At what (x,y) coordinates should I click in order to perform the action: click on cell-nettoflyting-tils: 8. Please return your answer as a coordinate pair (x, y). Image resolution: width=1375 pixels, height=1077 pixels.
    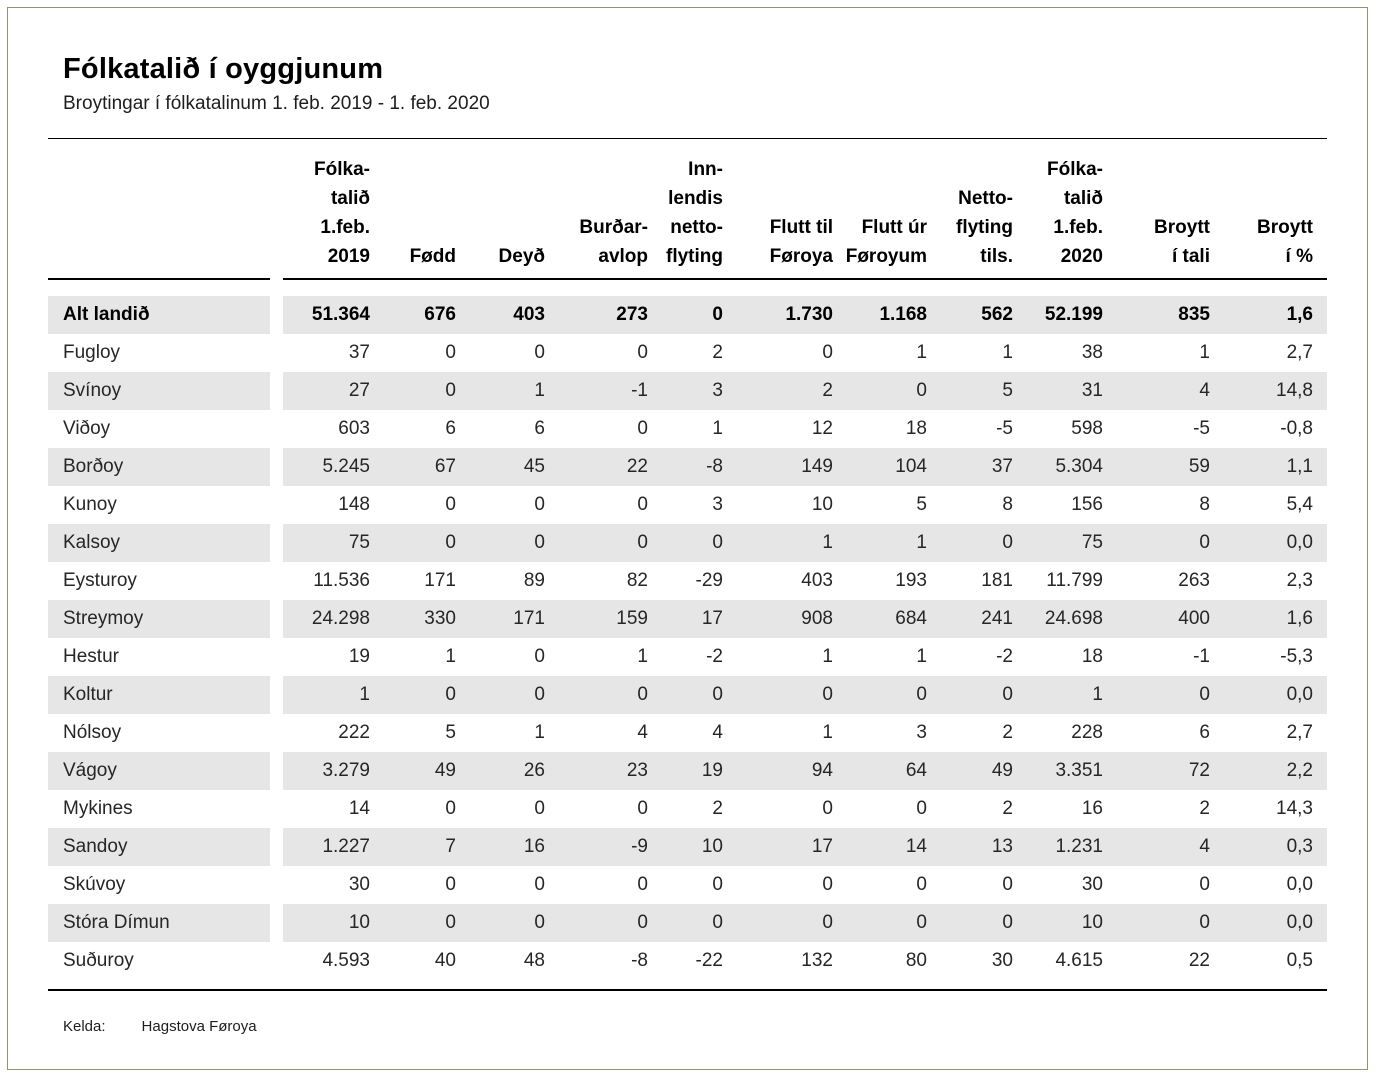
    Looking at the image, I should click on (1007, 504).